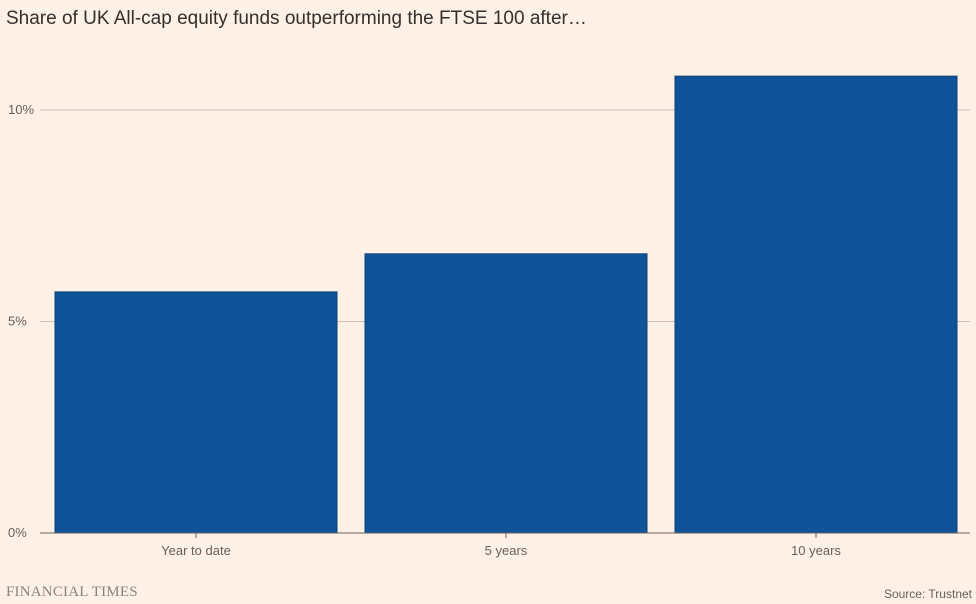  I want to click on x-tick-label: 5 years, so click(506, 550).